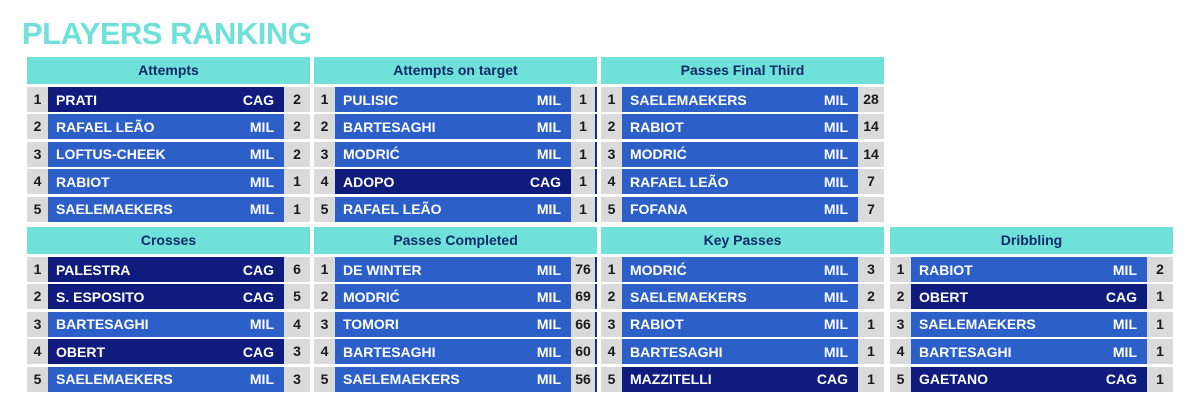 This screenshot has height=418, width=1200. I want to click on ranking-row: 5 RAFAEL LEÃO MIL 1, so click(455, 209).